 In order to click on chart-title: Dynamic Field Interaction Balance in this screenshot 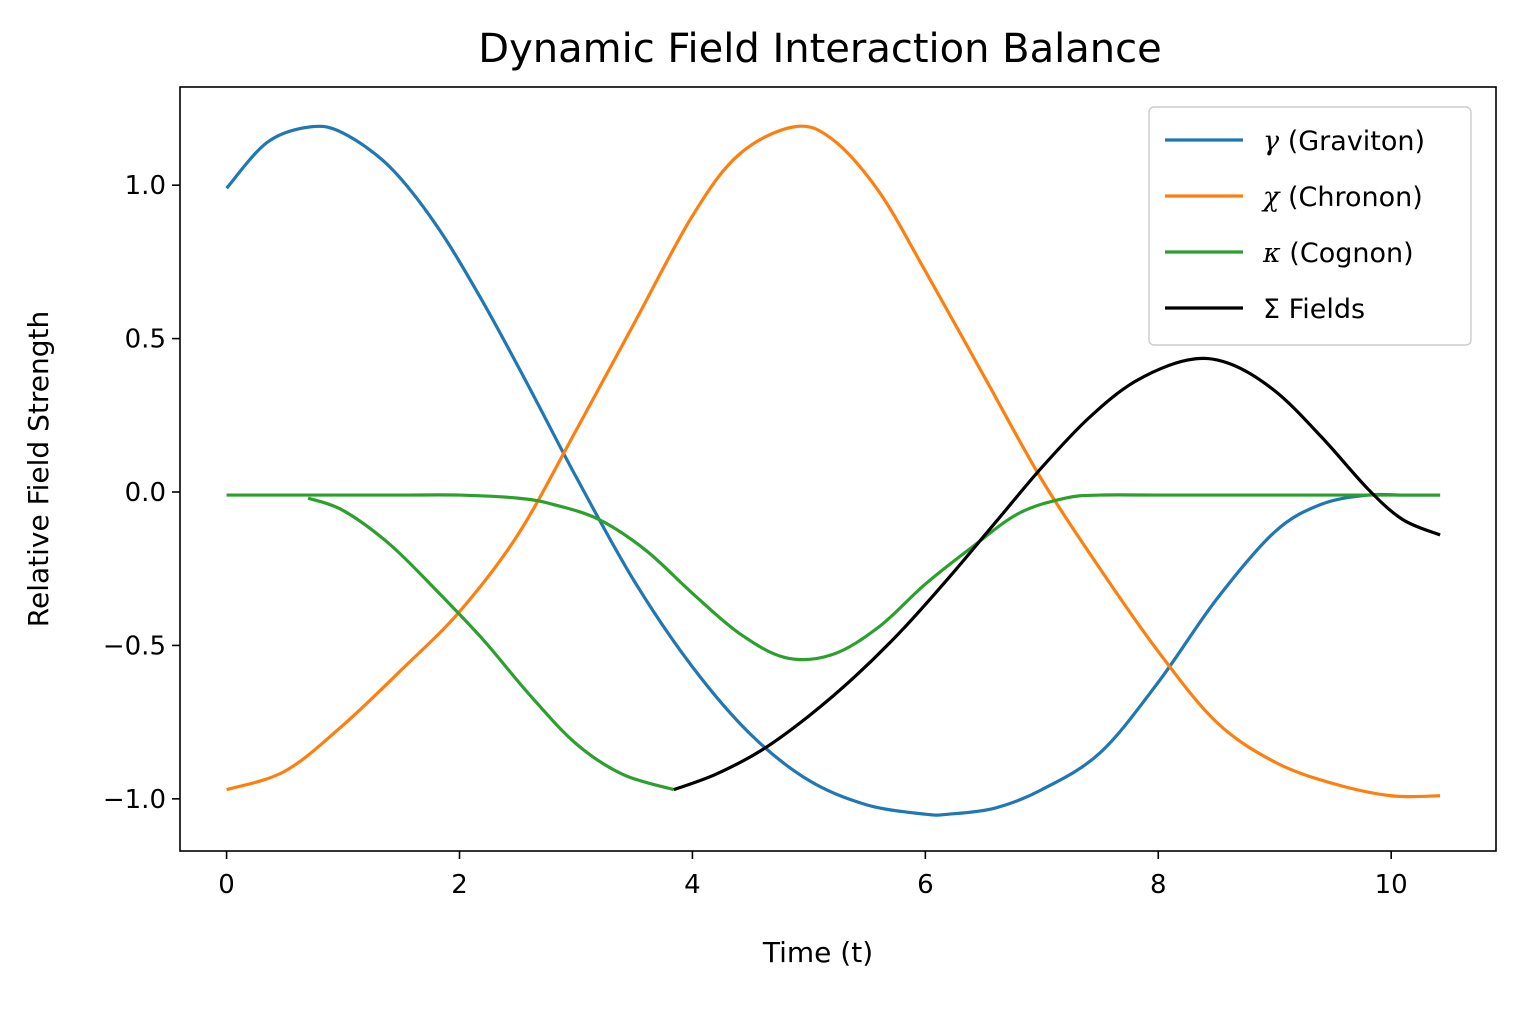, I will do `click(819, 49)`.